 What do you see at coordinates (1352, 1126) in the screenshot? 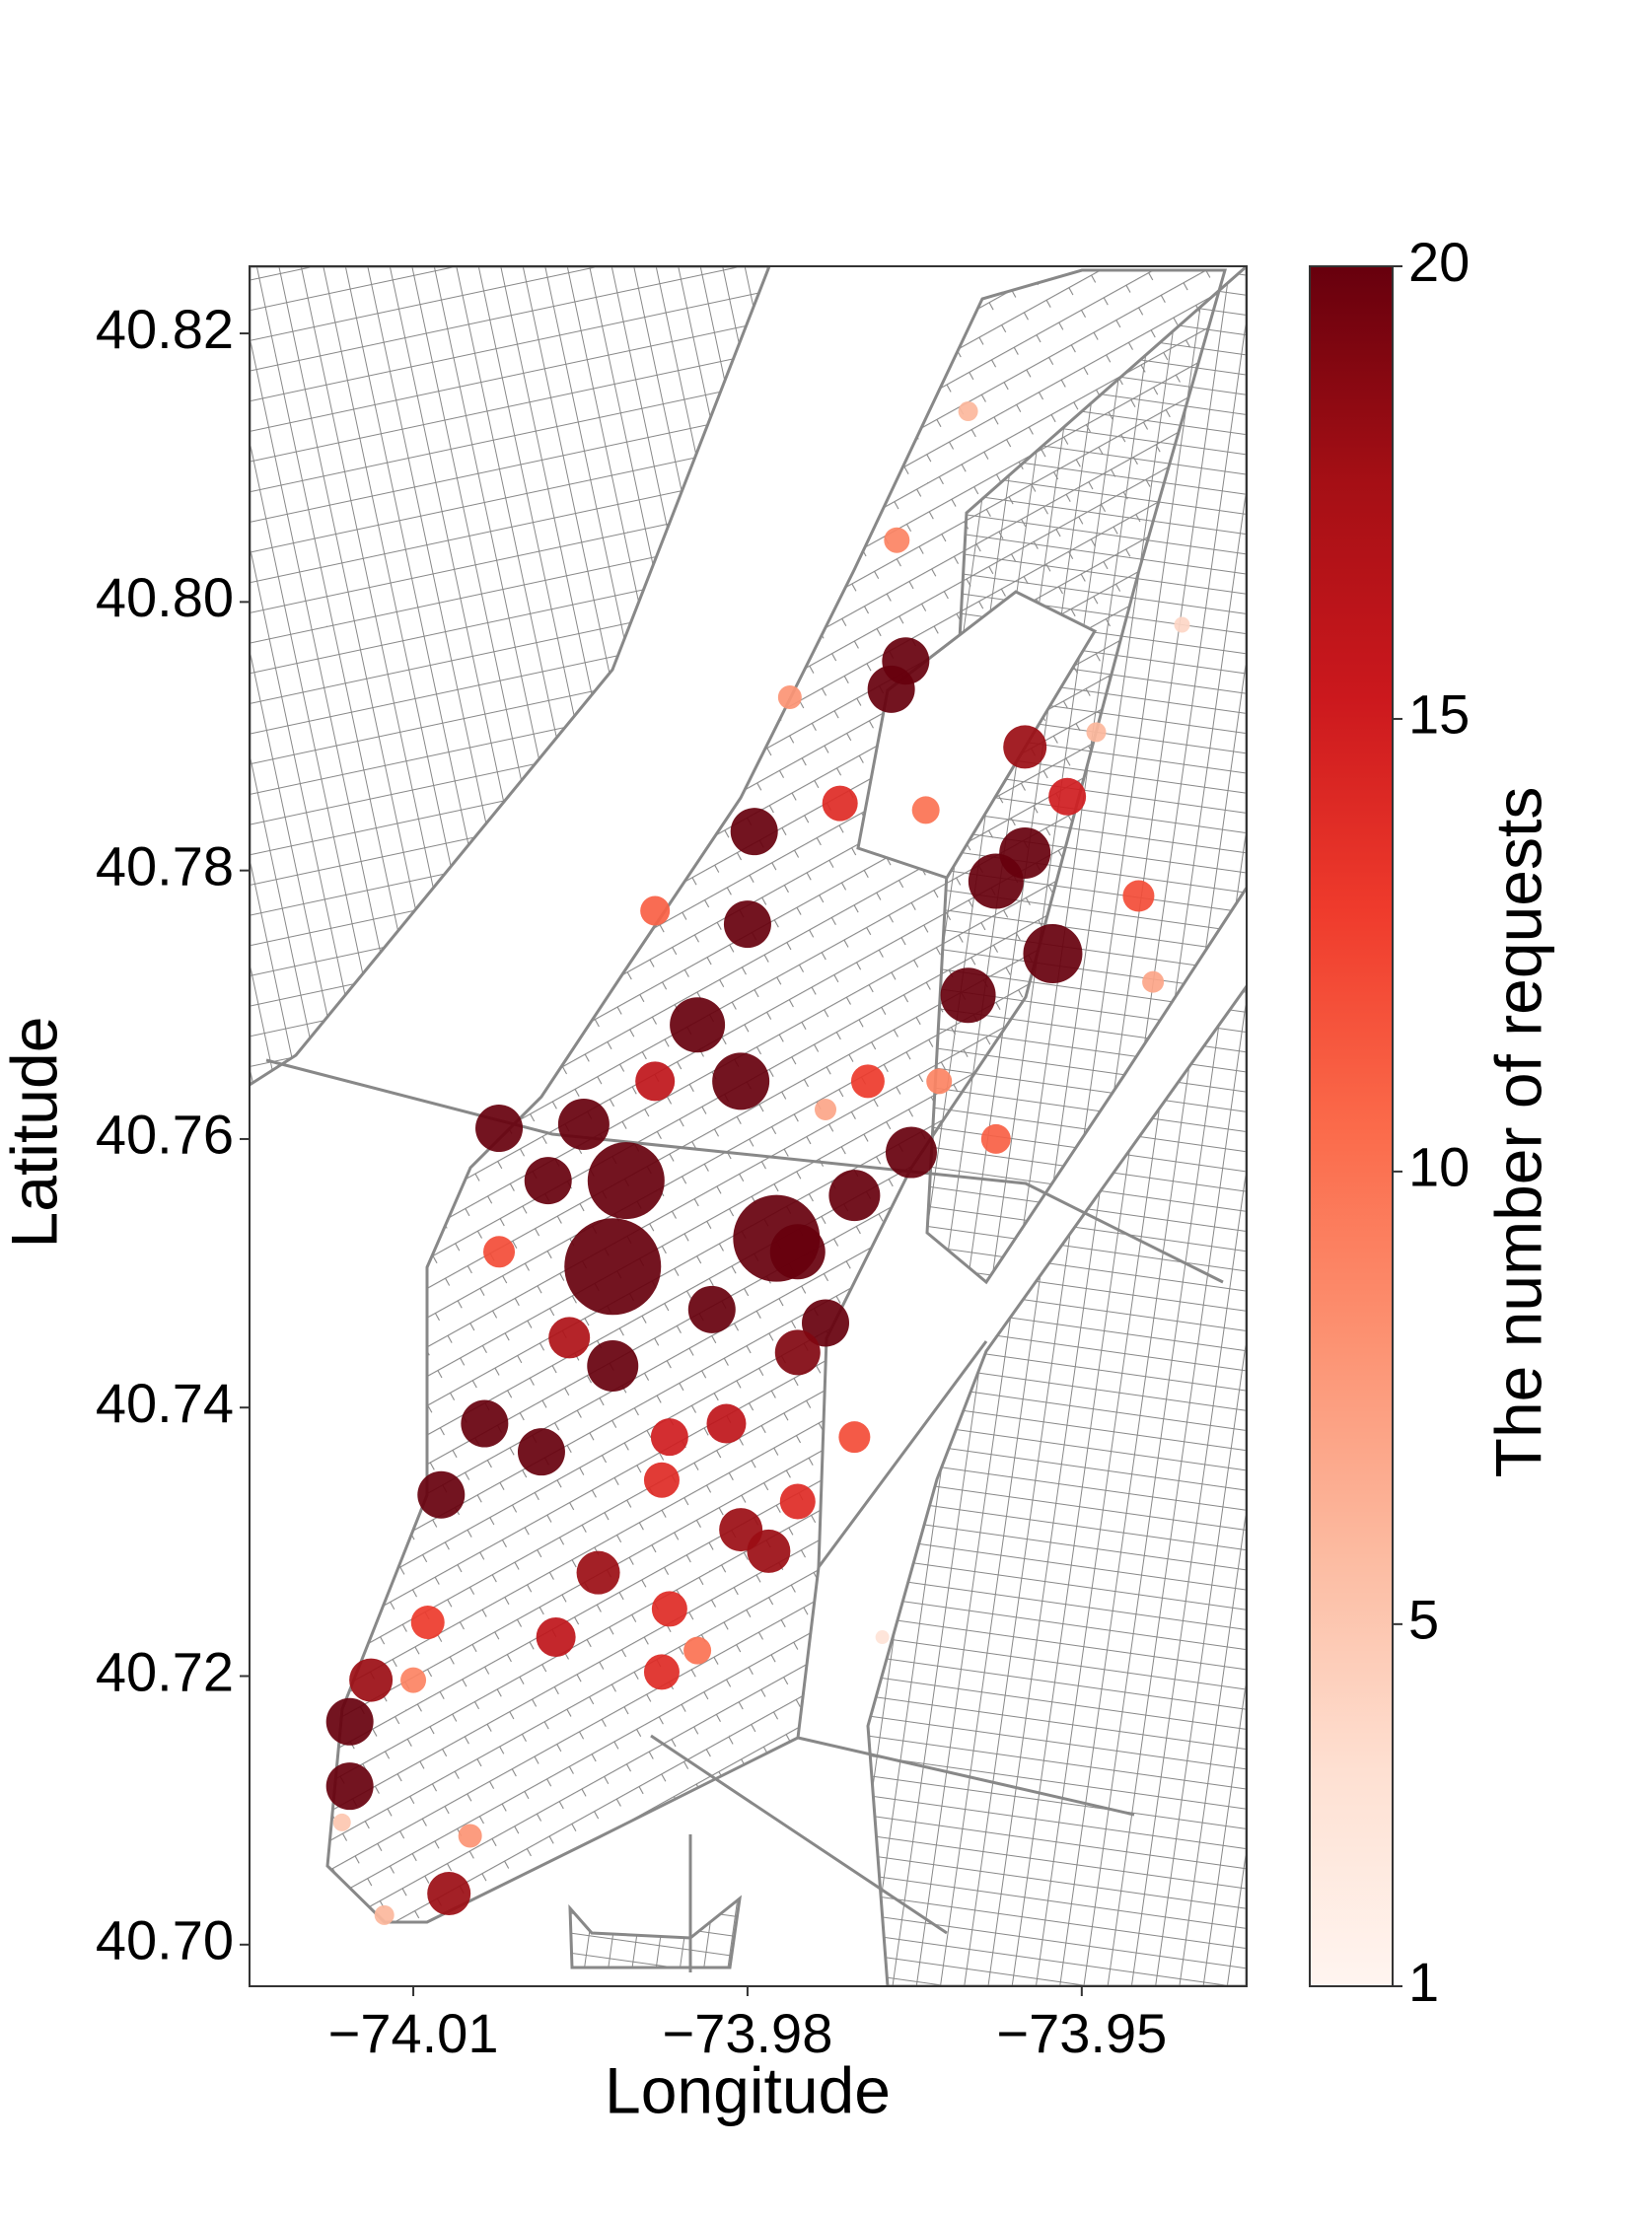
I see `colorbar` at bounding box center [1352, 1126].